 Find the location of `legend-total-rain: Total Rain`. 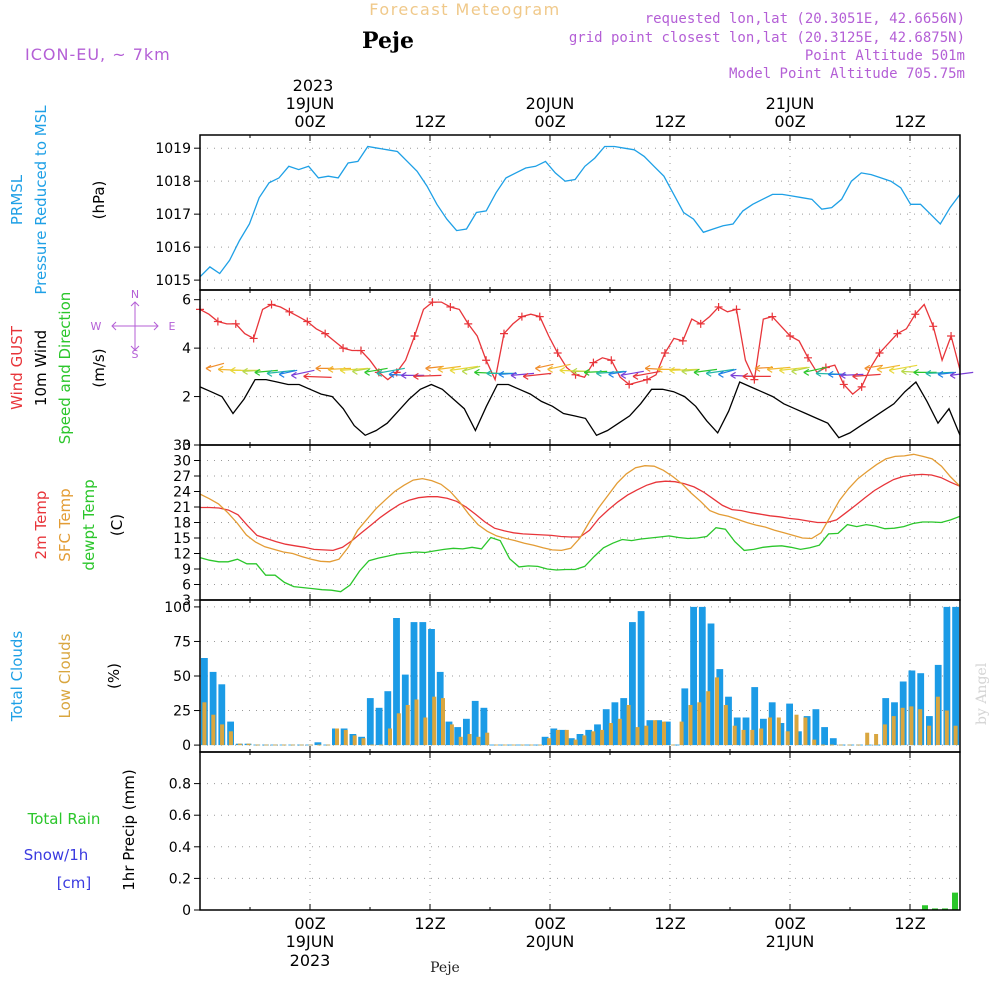

legend-total-rain: Total Rain is located at coordinates (64, 819).